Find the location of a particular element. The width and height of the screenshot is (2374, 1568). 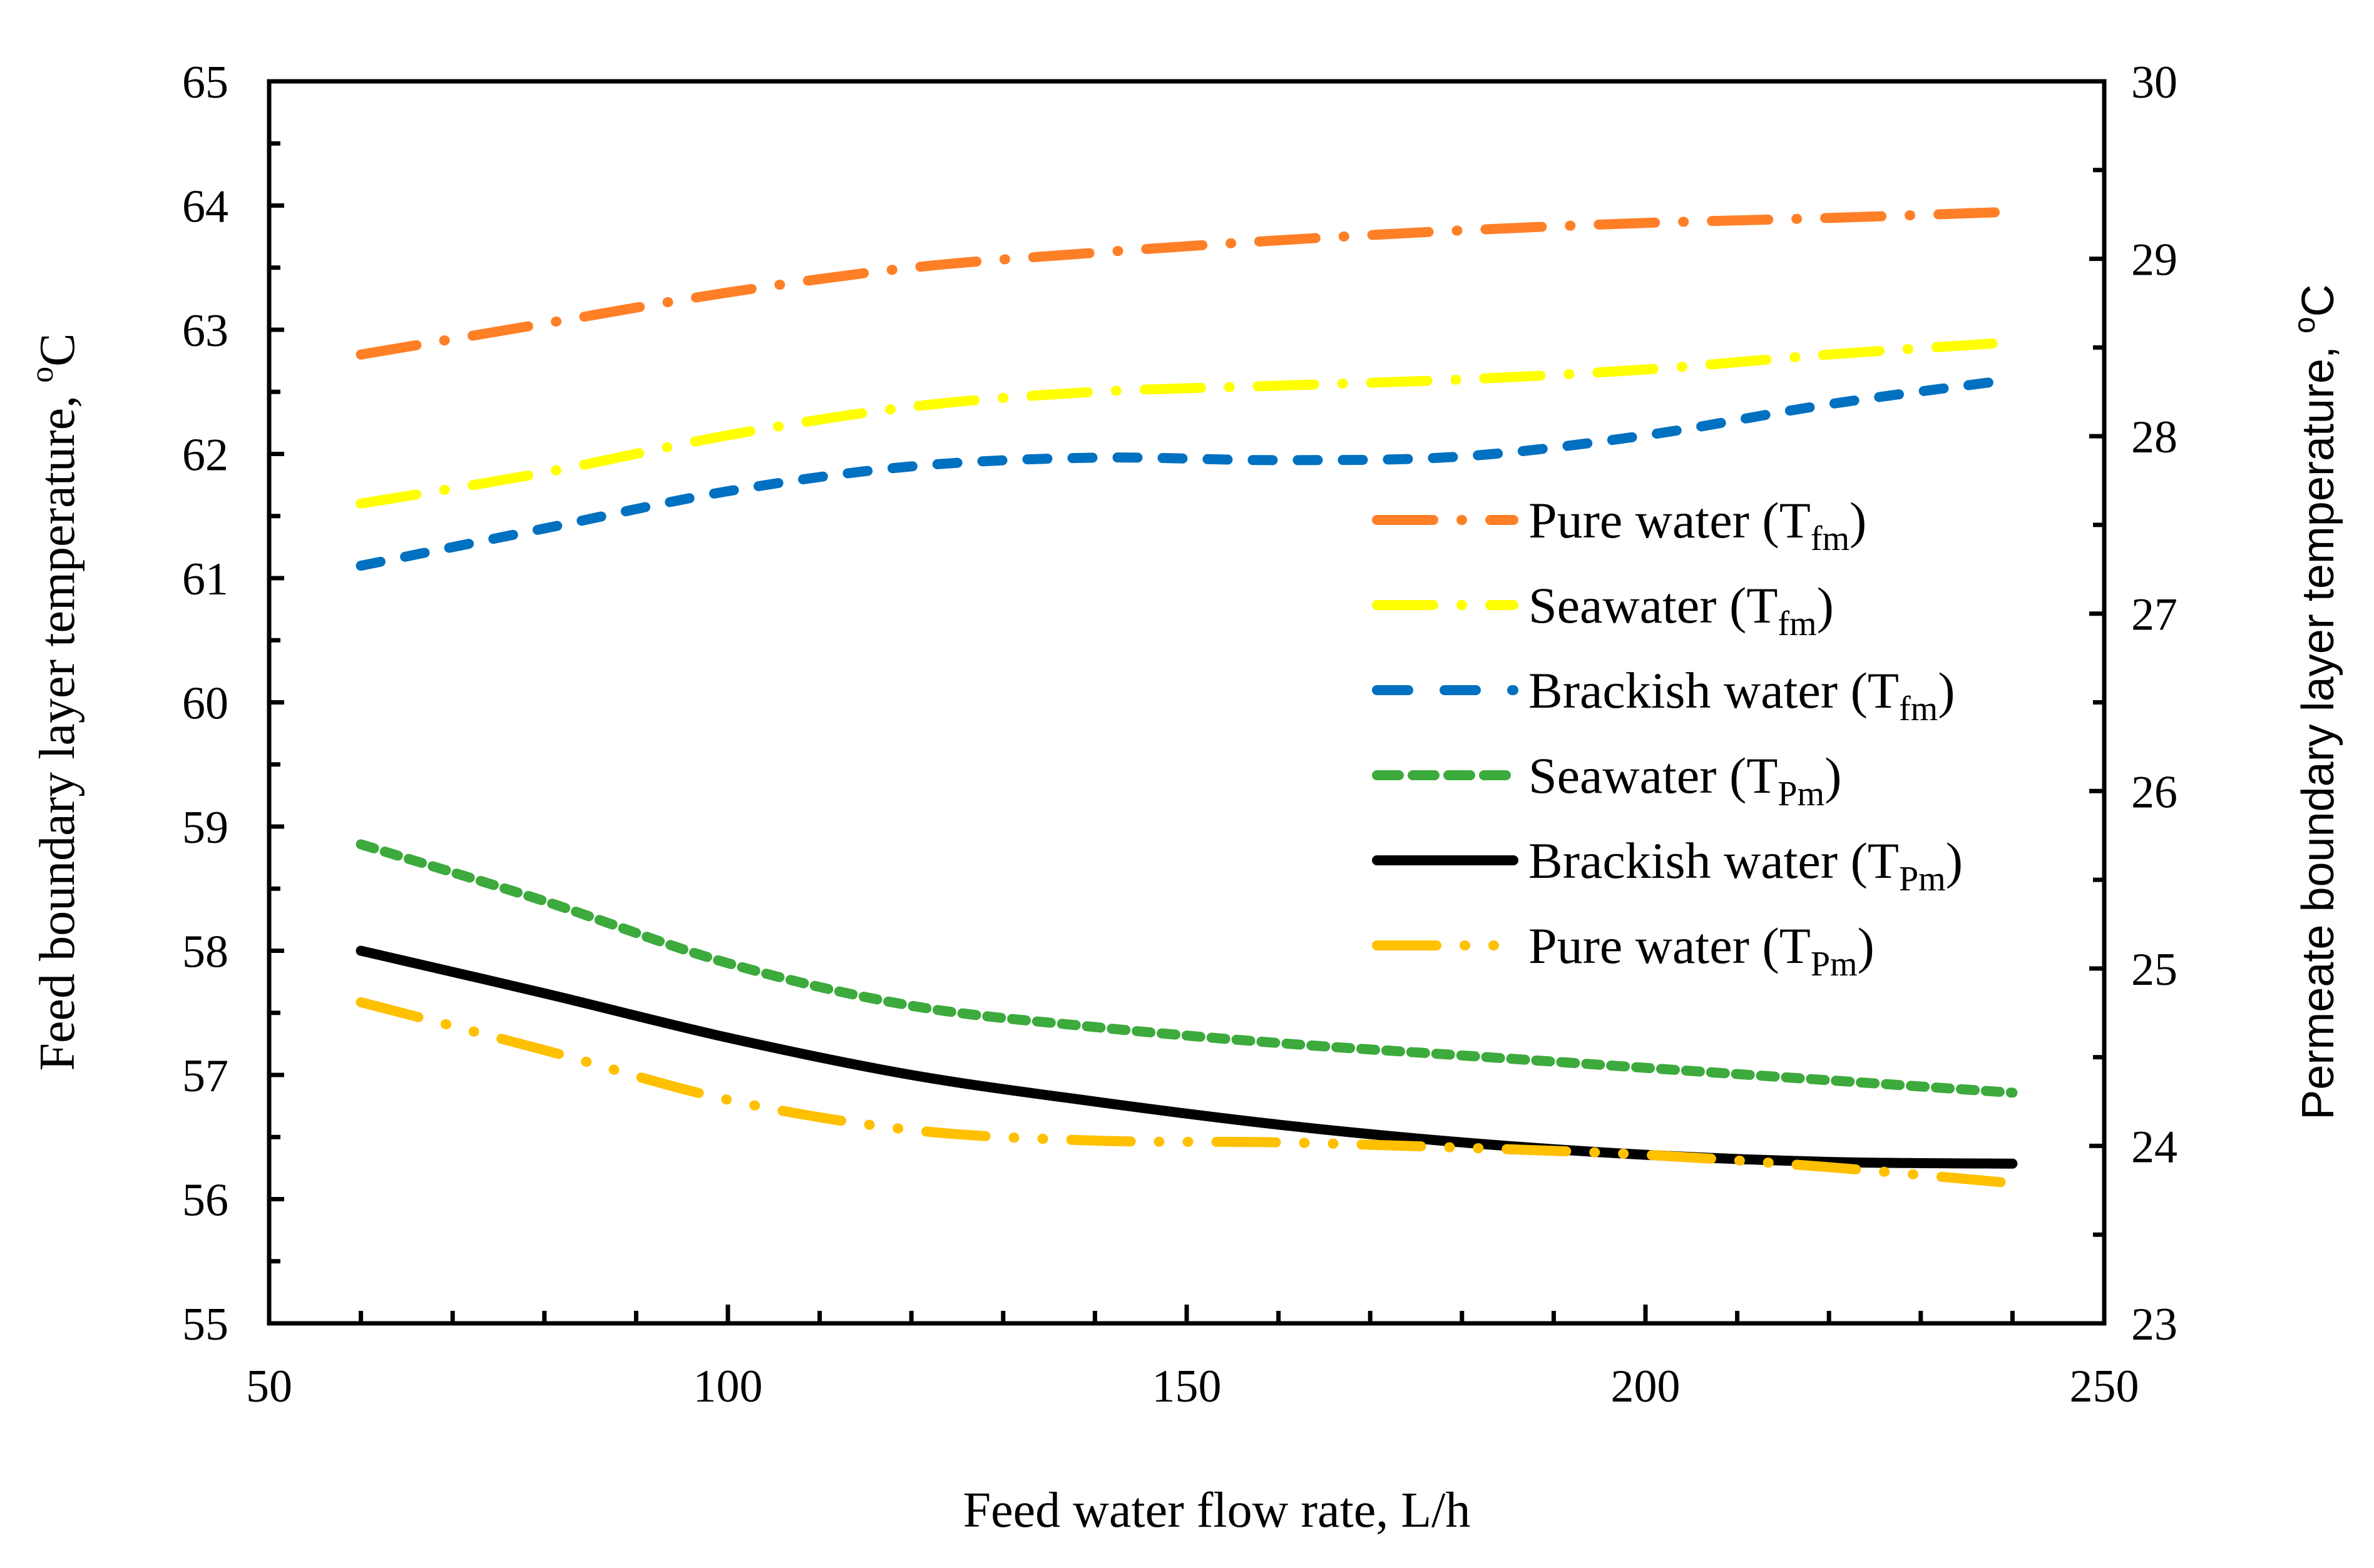

legend-label: Brackish water (TPm) is located at coordinates (1745, 866).